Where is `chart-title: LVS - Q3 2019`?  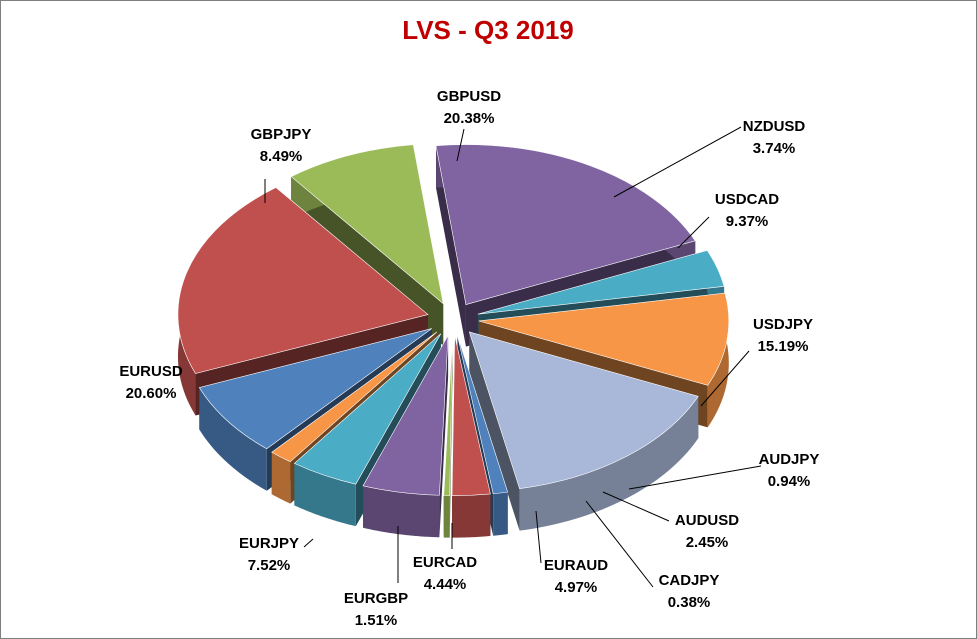
chart-title: LVS - Q3 2019 is located at coordinates (488, 30).